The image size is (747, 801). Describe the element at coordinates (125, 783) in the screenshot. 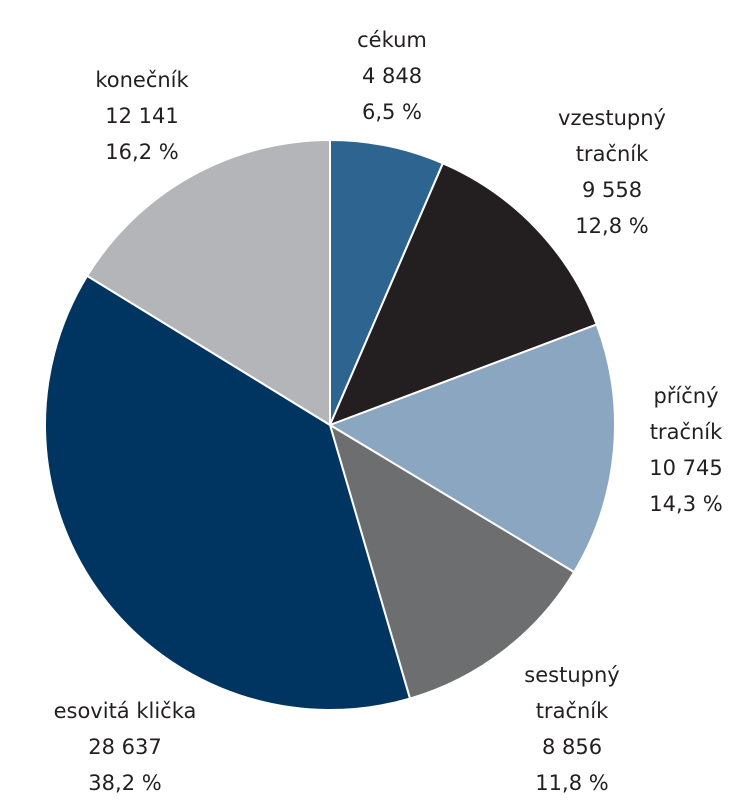

I see `percentage-label: 38,2 %` at that location.